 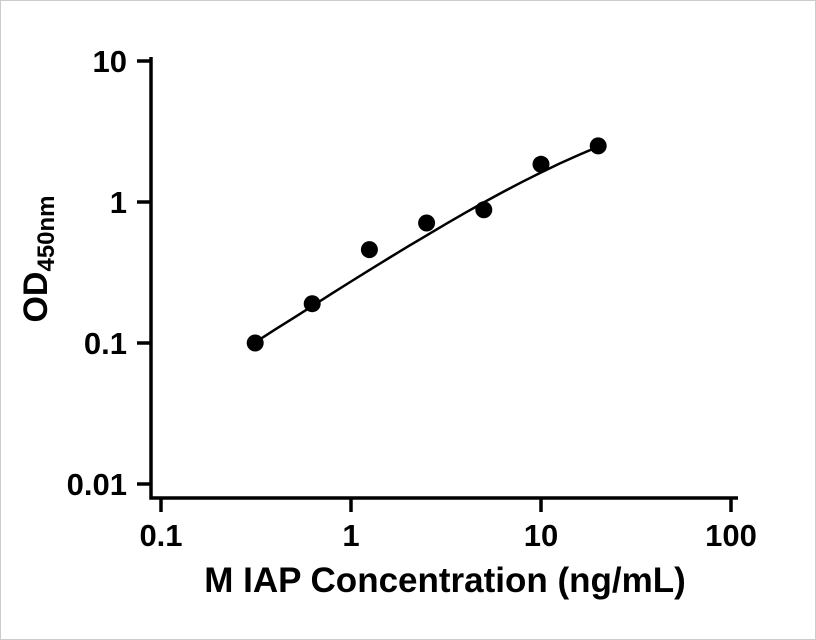 What do you see at coordinates (350, 535) in the screenshot?
I see `x-tick-label: 1` at bounding box center [350, 535].